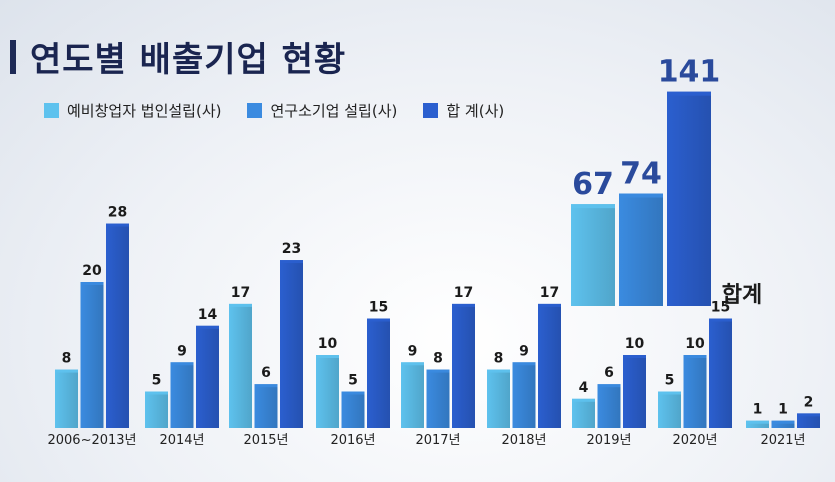 The width and height of the screenshot is (835, 482). I want to click on legend-item-research: 연구소기업 설립(사), so click(322, 110).